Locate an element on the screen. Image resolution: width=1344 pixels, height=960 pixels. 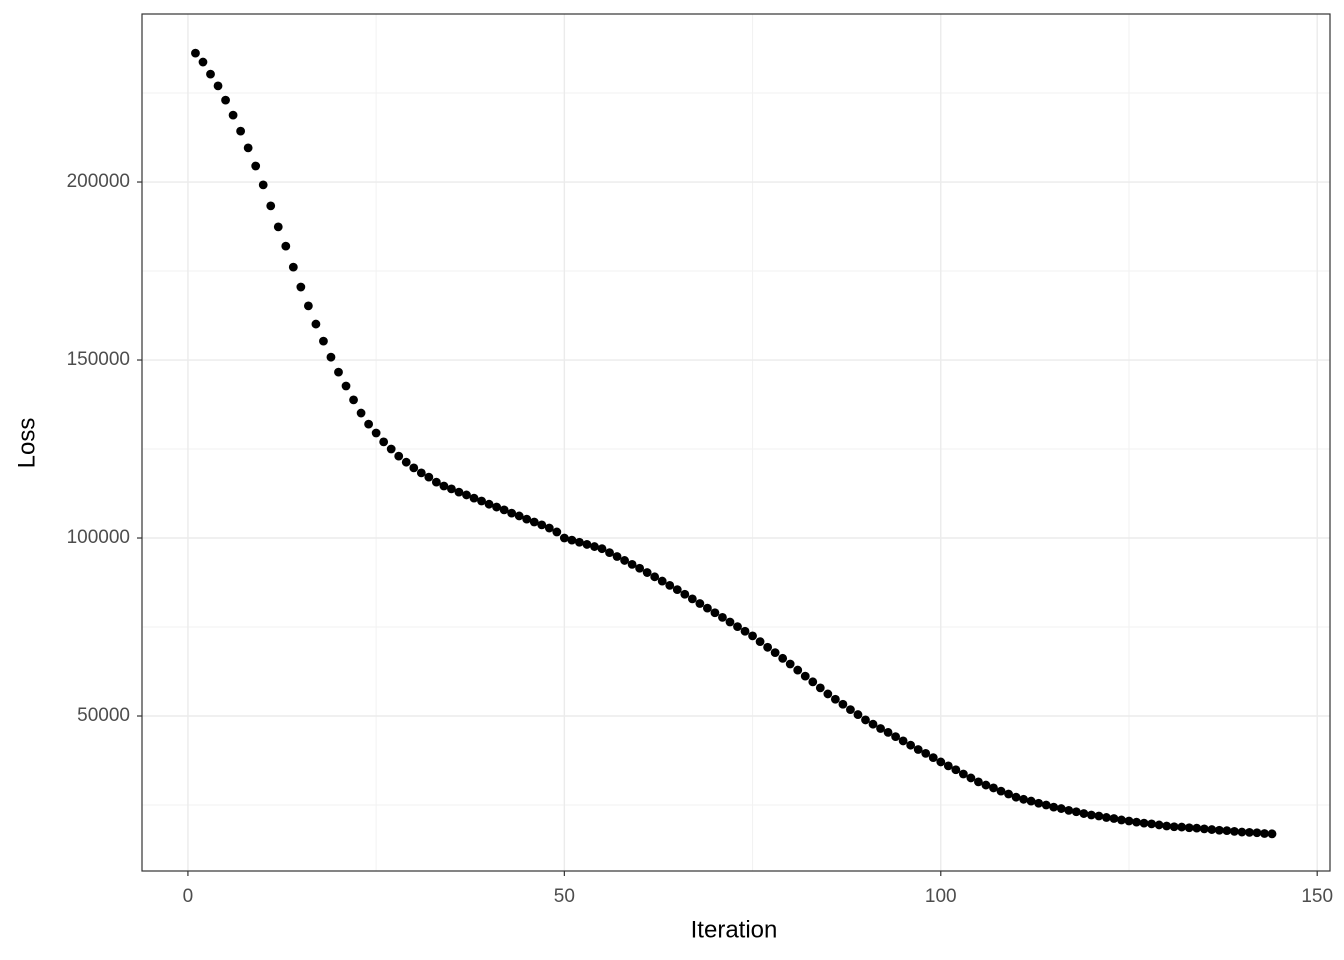
y-tick-label: 100000 is located at coordinates (98, 537).